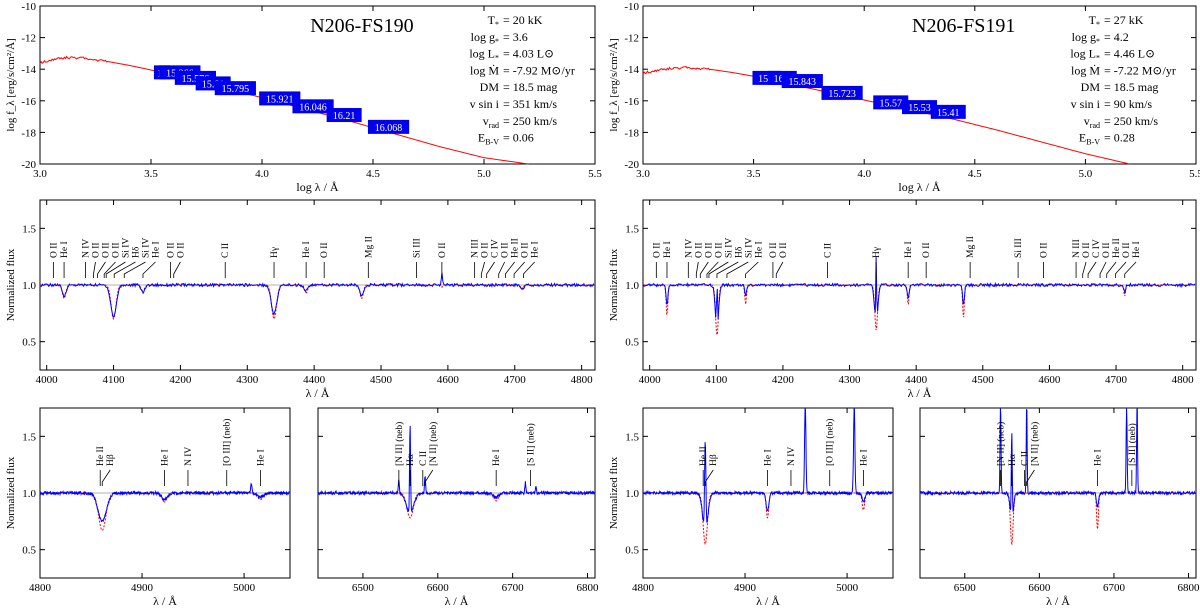 This screenshot has width=1200, height=614. Describe the element at coordinates (1131, 121) in the screenshot. I see `parameter-value: = 250 km/s` at that location.